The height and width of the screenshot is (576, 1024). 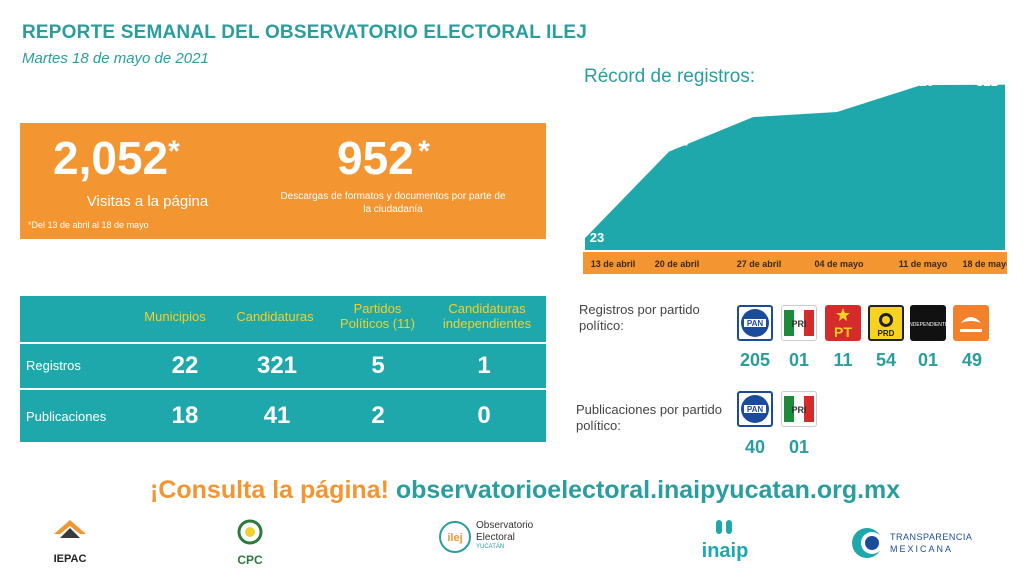 What do you see at coordinates (378, 365) in the screenshot?
I see `cell-registros-partidos: 5` at bounding box center [378, 365].